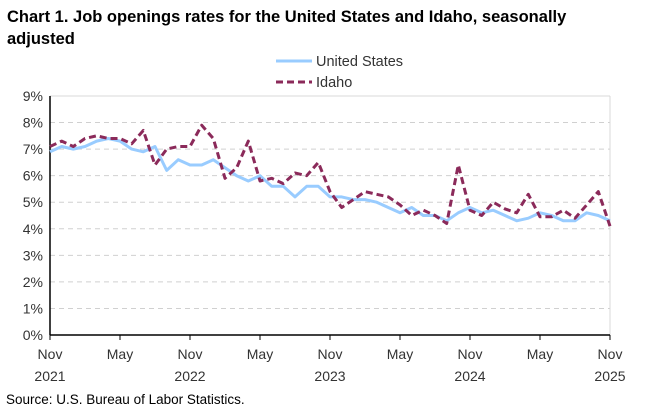 The height and width of the screenshot is (413, 647). Describe the element at coordinates (33, 255) in the screenshot. I see `y-tick-label: 3%` at that location.